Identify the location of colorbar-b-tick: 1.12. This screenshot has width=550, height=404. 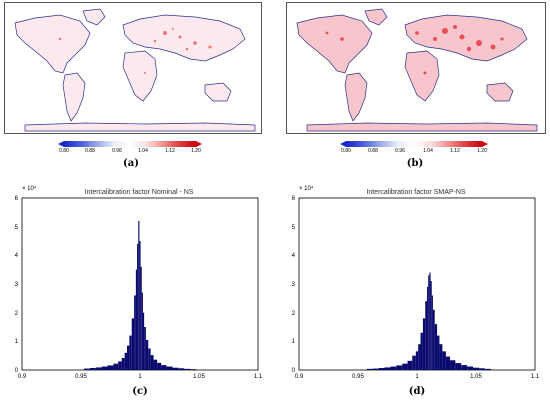
(455, 151).